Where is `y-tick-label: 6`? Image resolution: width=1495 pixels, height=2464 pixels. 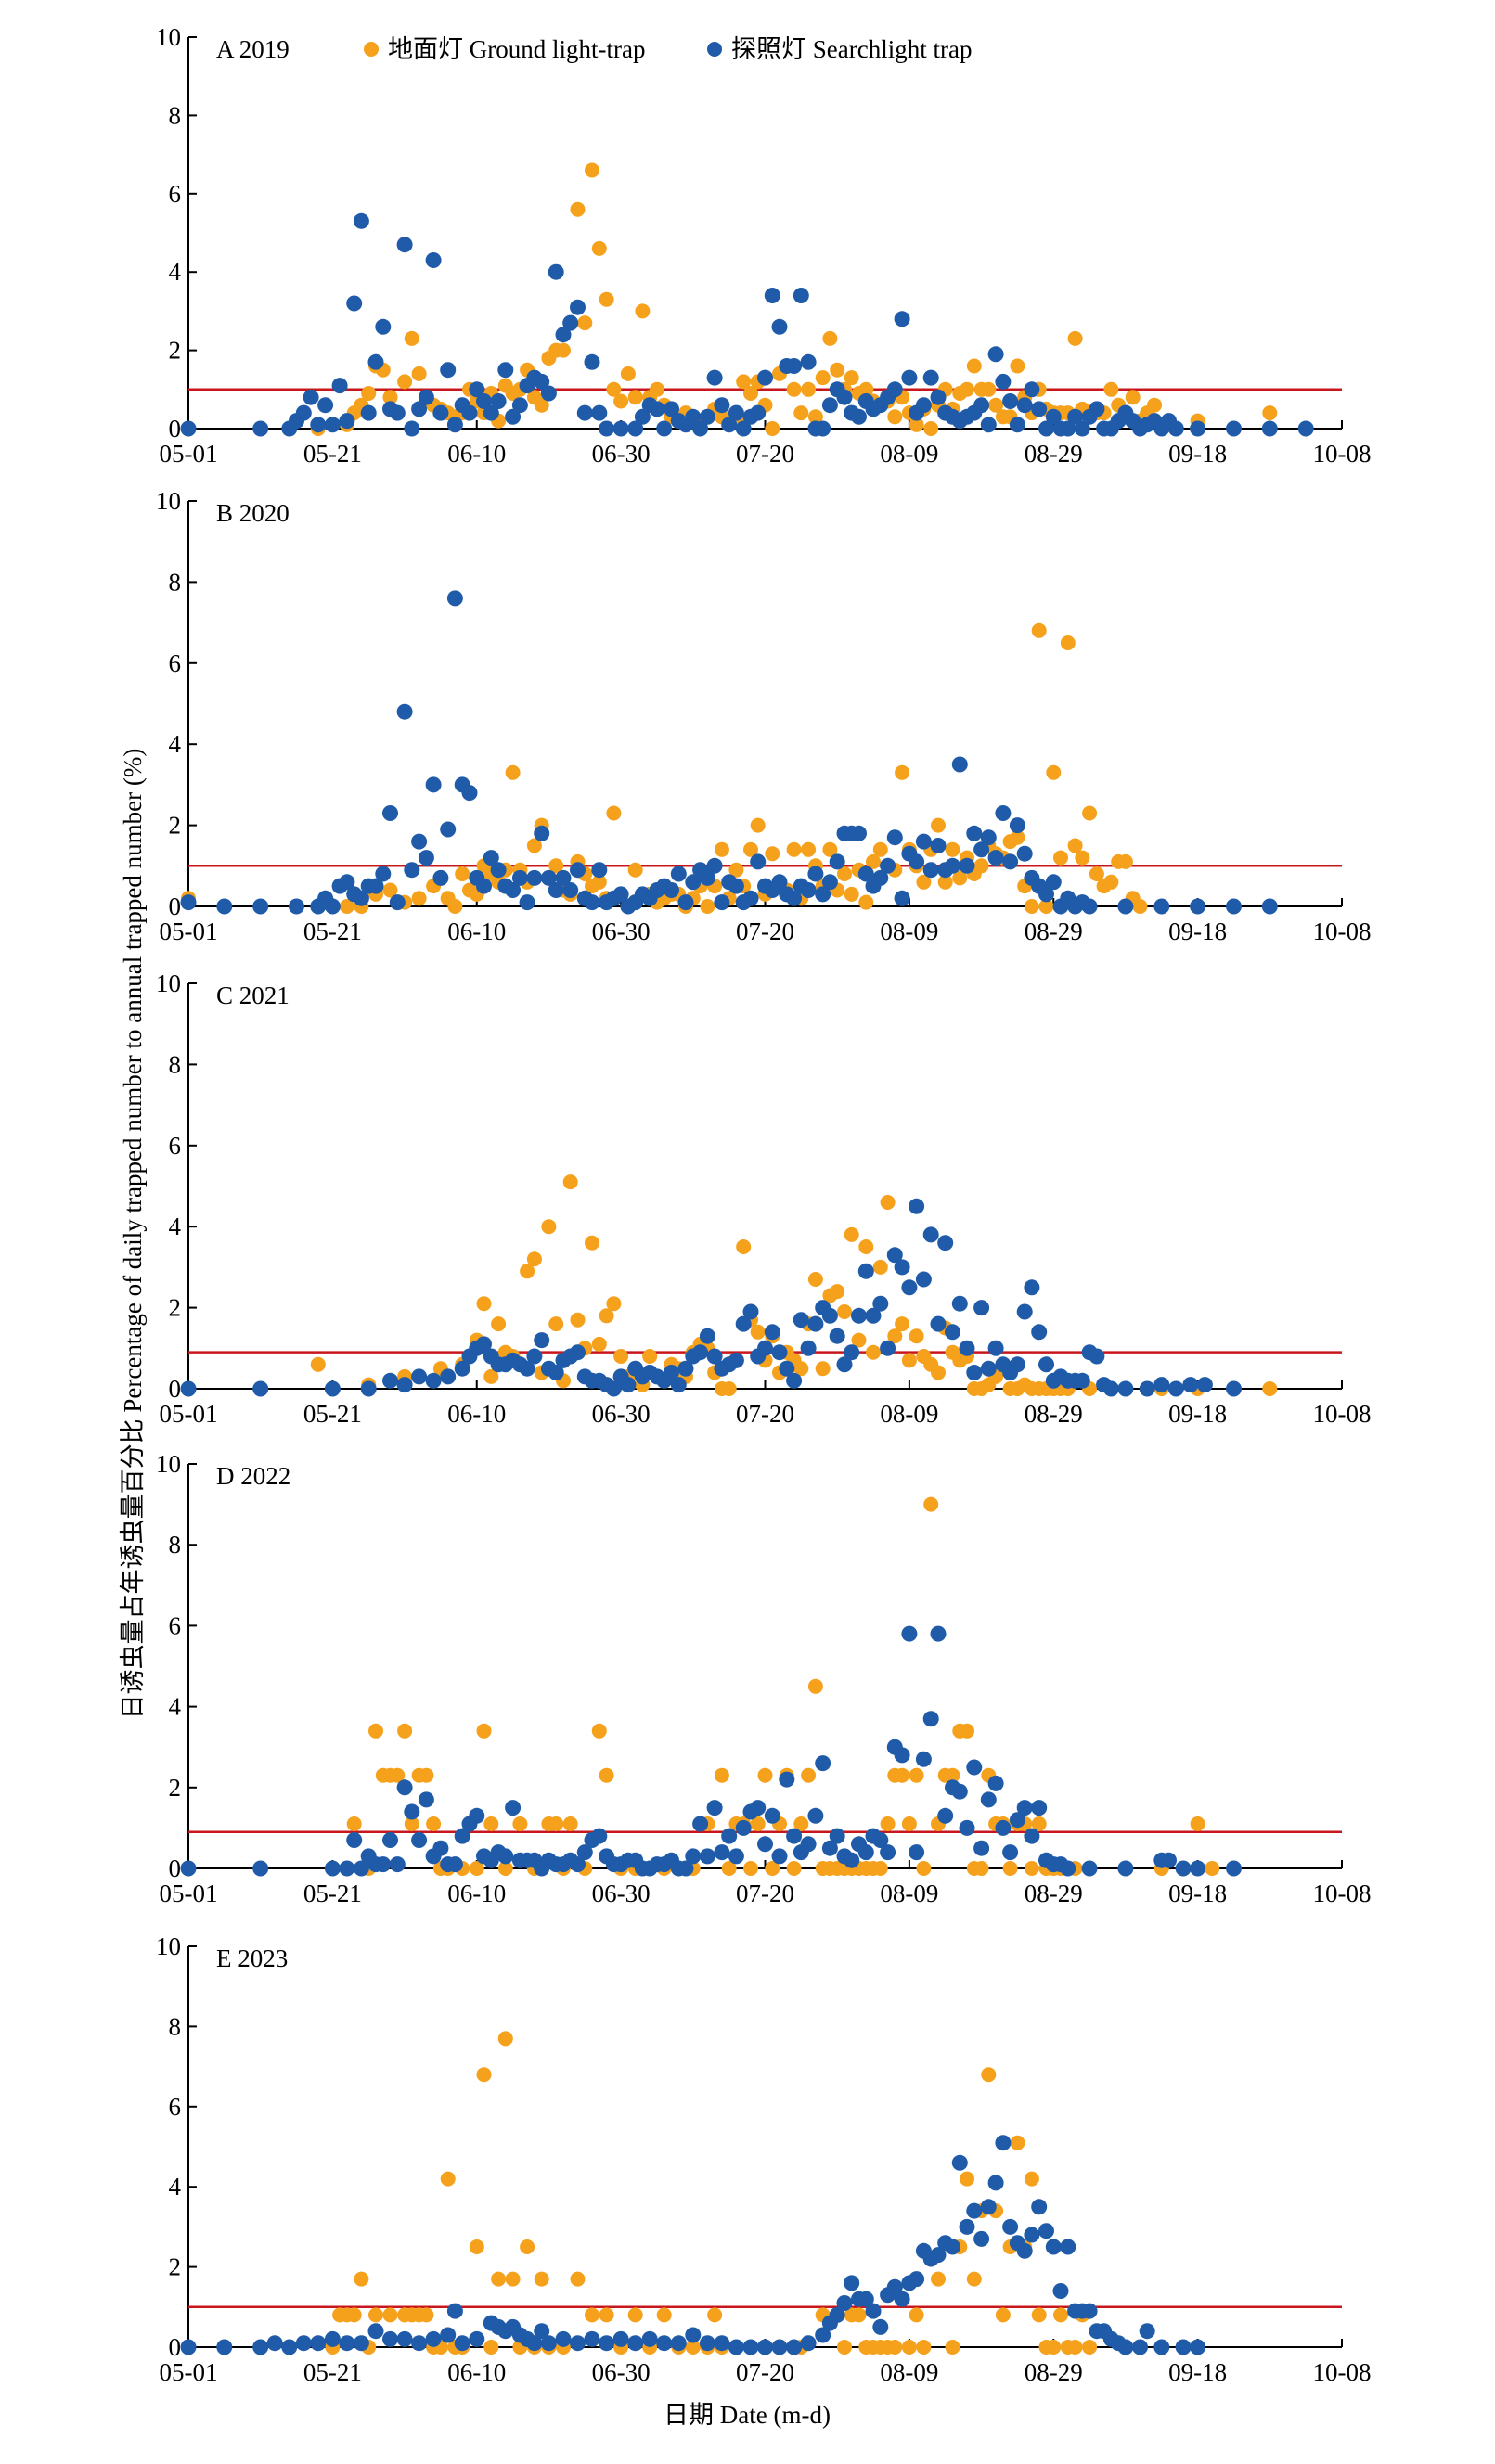 y-tick-label: 6 is located at coordinates (175, 663).